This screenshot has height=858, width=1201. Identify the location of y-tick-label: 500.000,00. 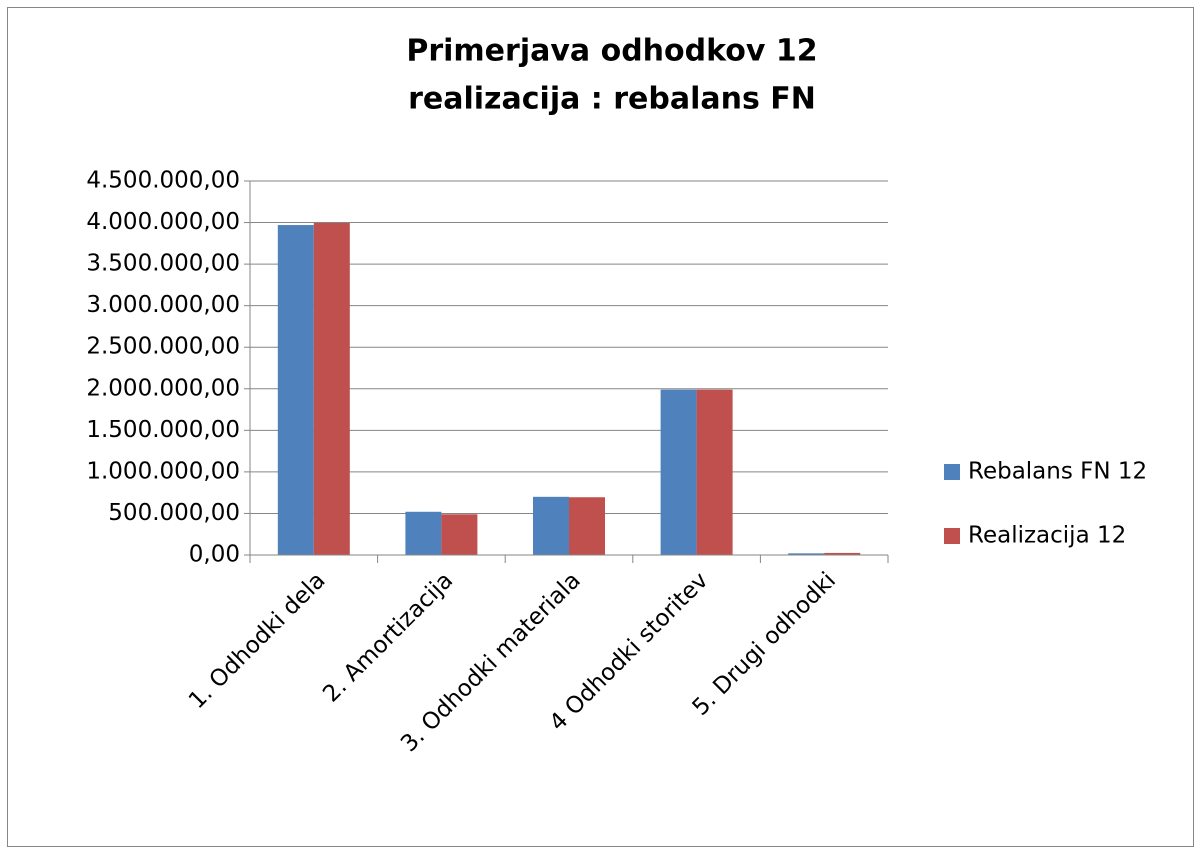
(174, 513).